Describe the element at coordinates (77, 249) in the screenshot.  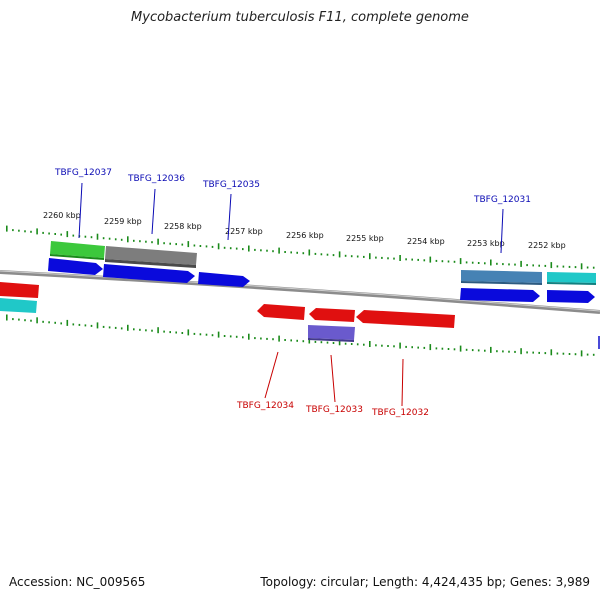
I see `gene-block-green` at that location.